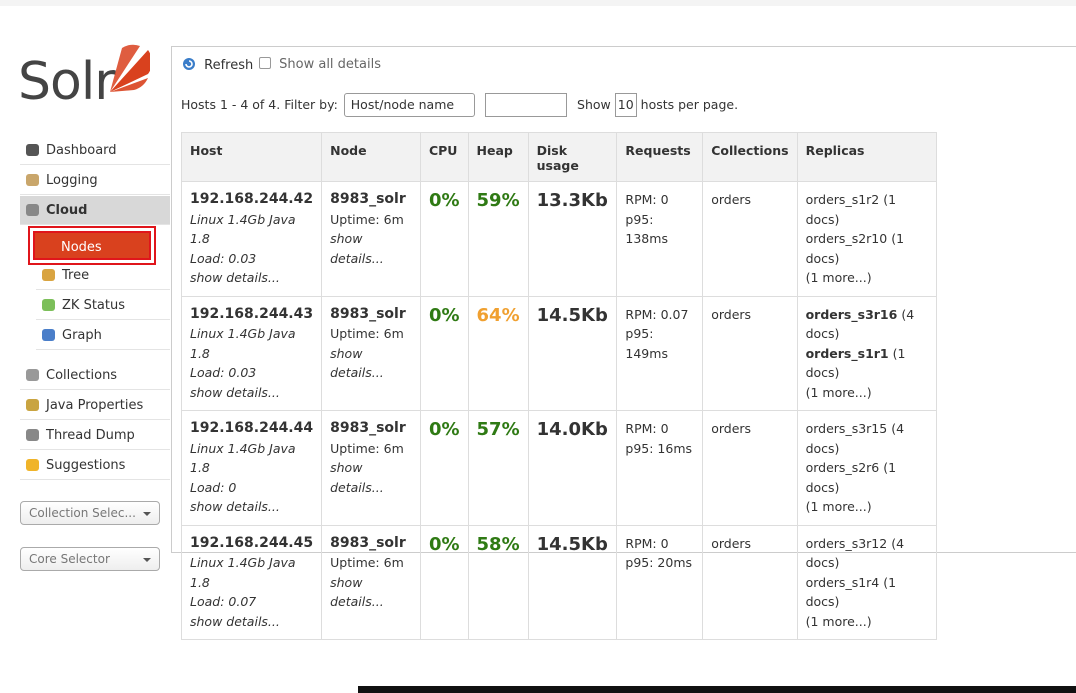 The width and height of the screenshot is (1076, 693). Describe the element at coordinates (526, 105) in the screenshot. I see `filter-input` at that location.